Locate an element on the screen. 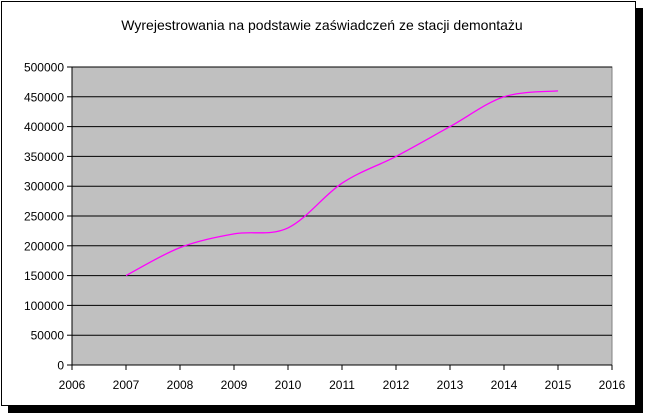 Image resolution: width=645 pixels, height=415 pixels. y-tick-label: 50000 is located at coordinates (48, 336).